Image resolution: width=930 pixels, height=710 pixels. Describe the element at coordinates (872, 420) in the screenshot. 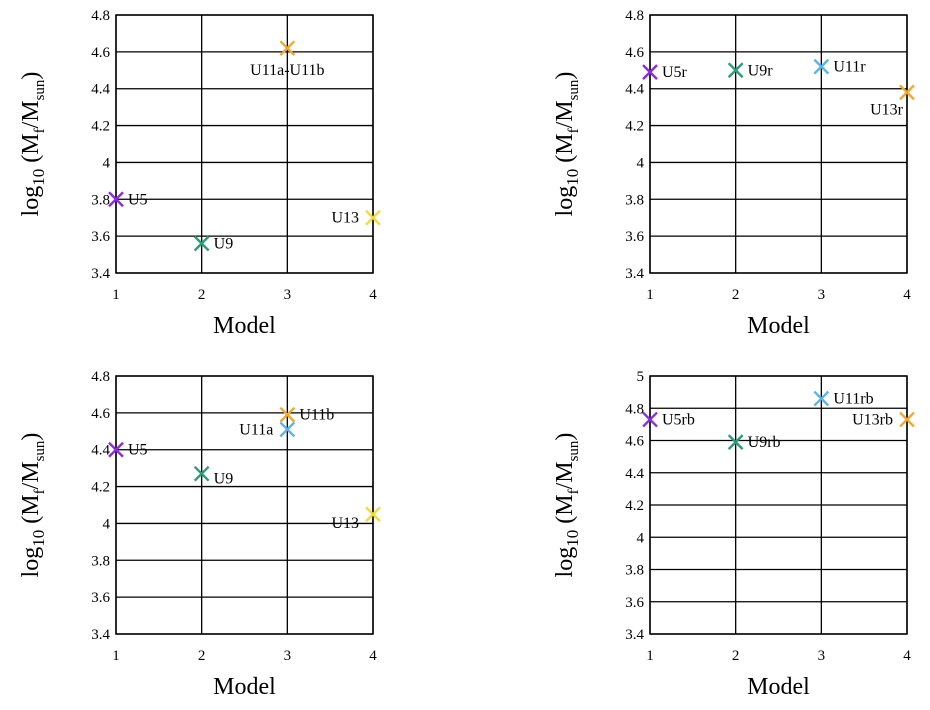

I see `point-label-u13rb: U13rb` at that location.